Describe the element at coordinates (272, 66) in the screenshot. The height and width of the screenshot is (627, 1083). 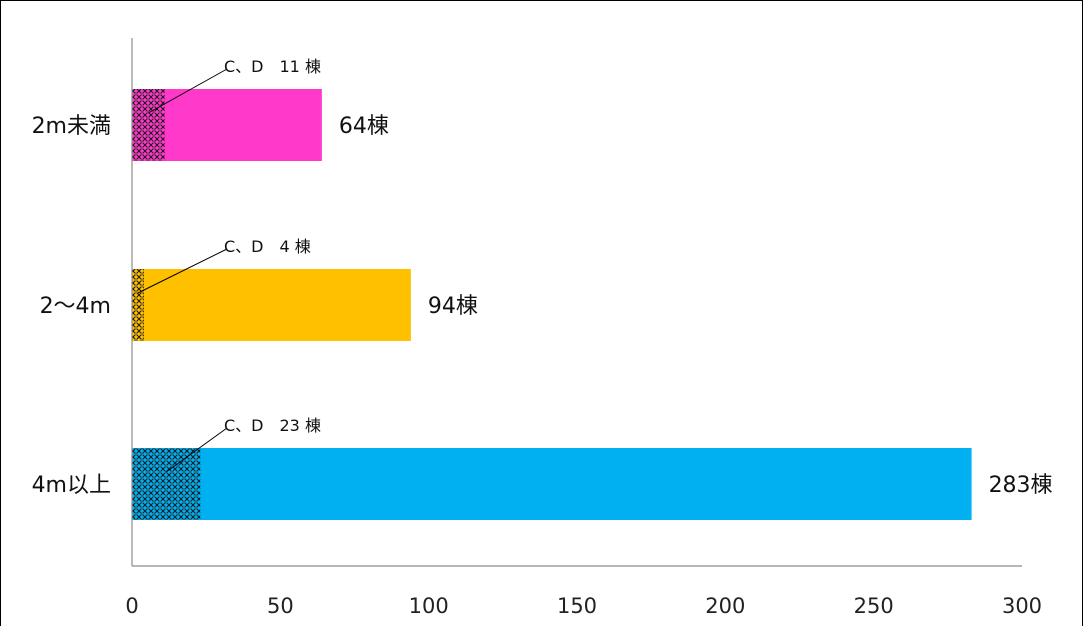
I see `callout-label: C、D 11 棟` at that location.